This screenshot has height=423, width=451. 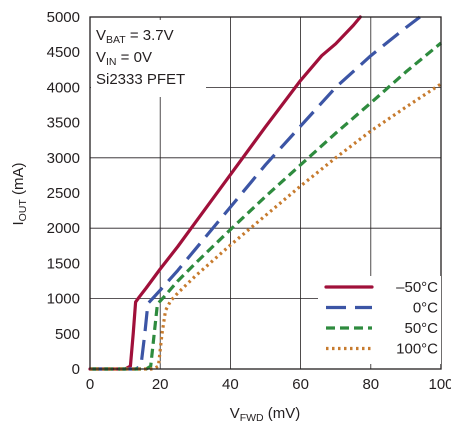 I want to click on y-tick-label: 3500, so click(x=63, y=123).